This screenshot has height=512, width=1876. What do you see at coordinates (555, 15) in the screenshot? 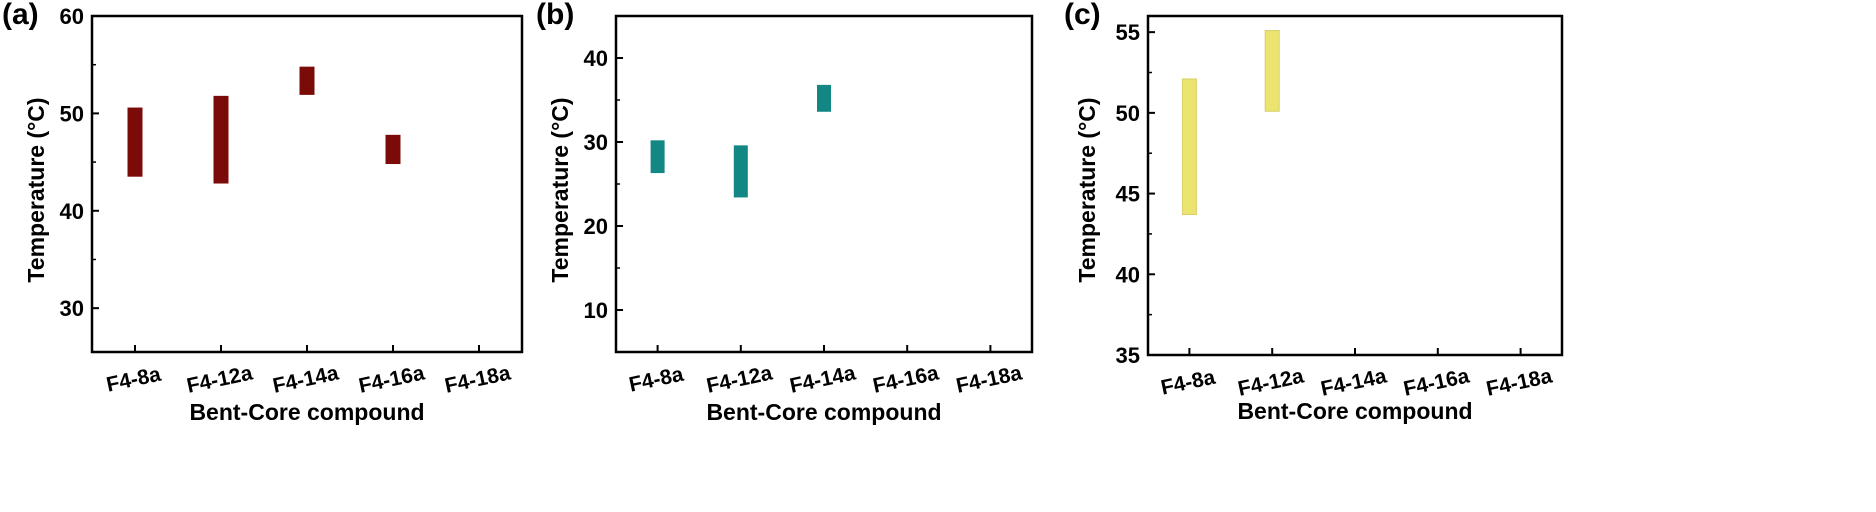
I see `panel-label: (b)` at bounding box center [555, 15].